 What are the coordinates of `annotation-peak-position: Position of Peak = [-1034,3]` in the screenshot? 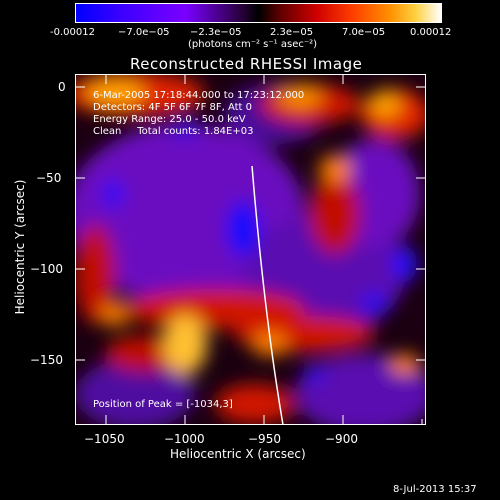 It's located at (163, 404).